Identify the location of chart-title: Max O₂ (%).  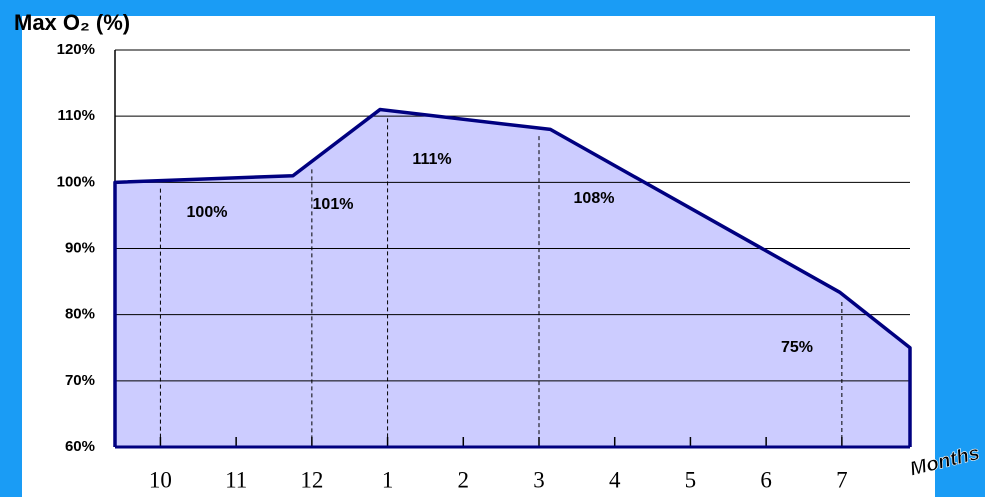
(72, 22).